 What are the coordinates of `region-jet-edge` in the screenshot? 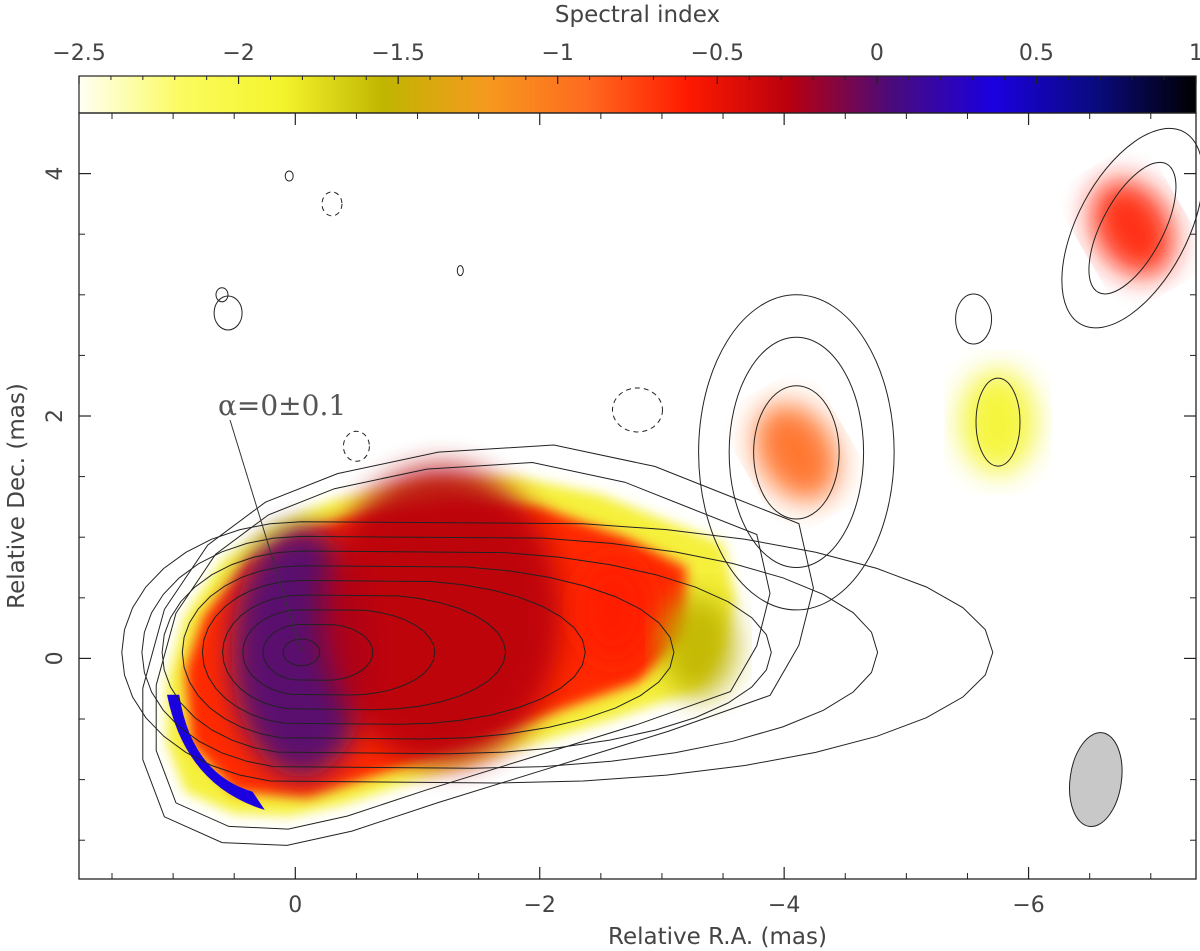 It's located at (698, 646).